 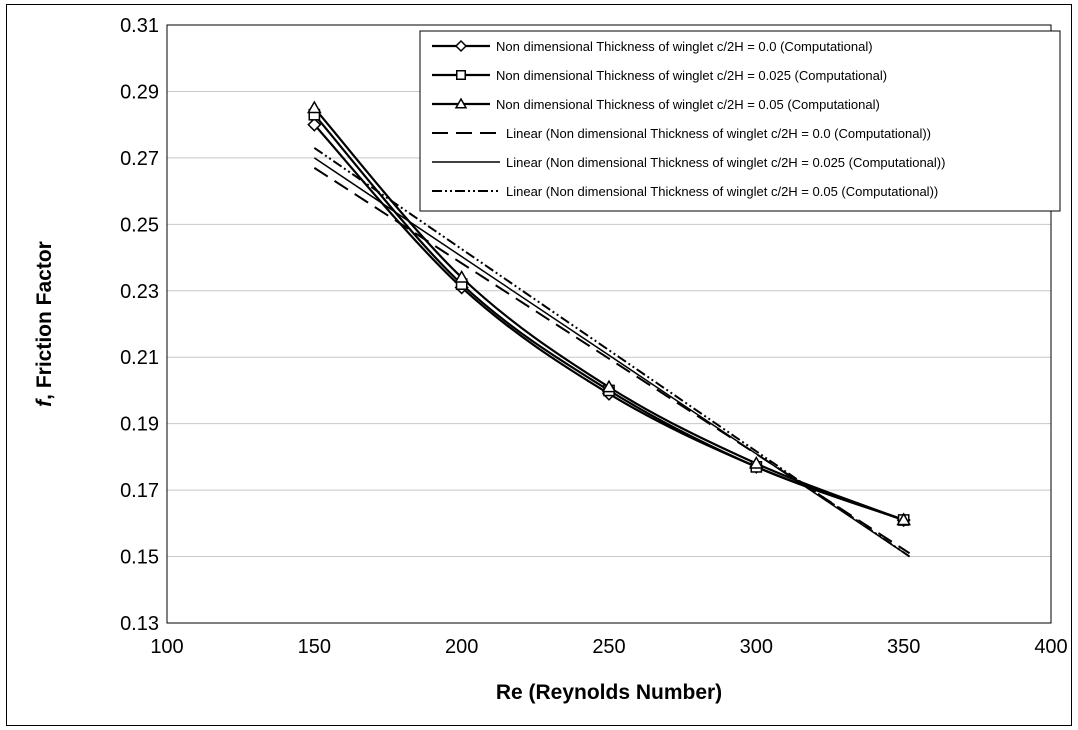 I want to click on x-tick-label: 300, so click(x=756, y=647).